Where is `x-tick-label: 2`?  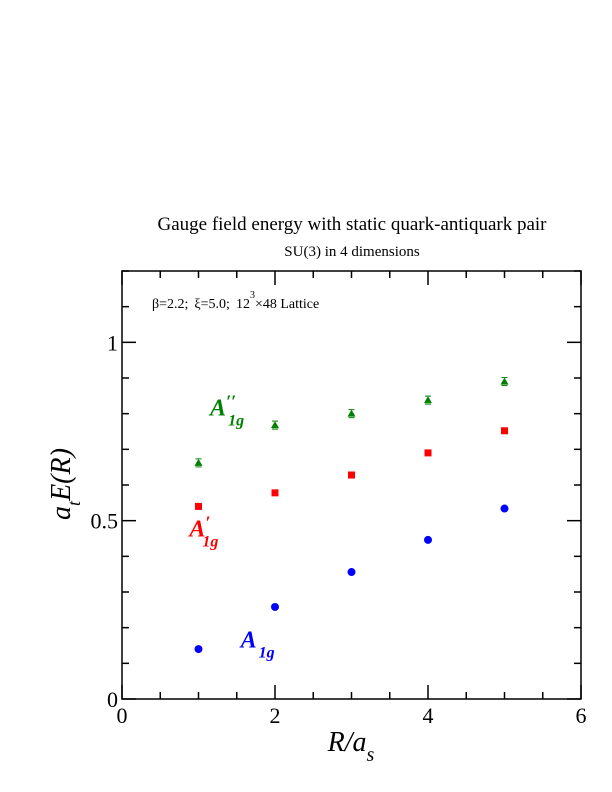
x-tick-label: 2 is located at coordinates (275, 715).